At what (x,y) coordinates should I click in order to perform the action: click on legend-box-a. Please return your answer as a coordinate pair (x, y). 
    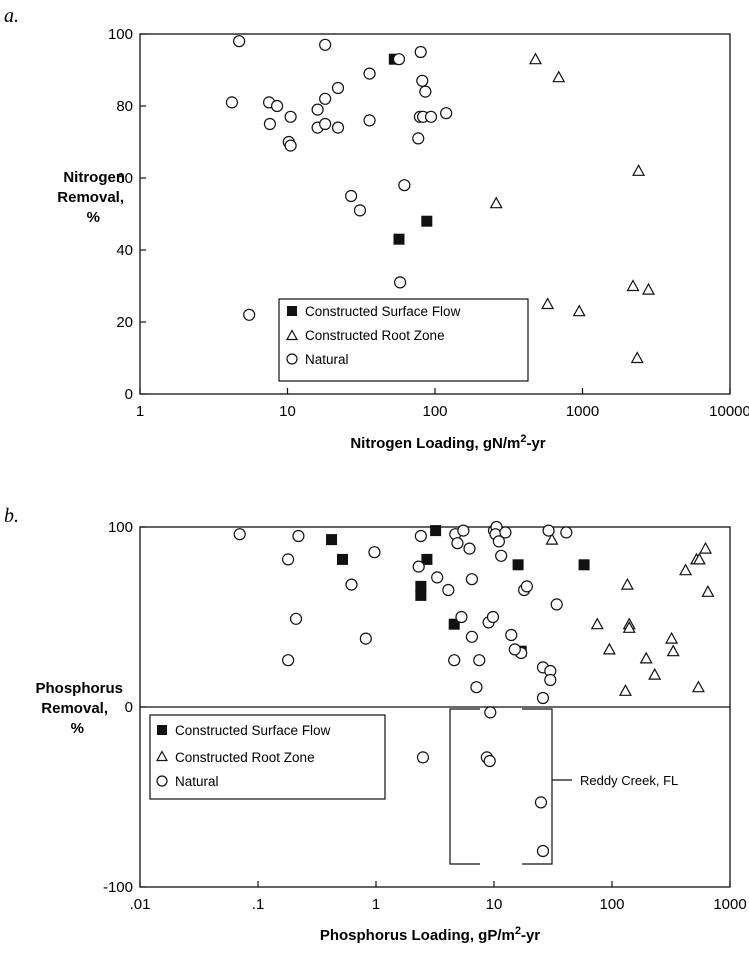
    Looking at the image, I should click on (403, 340).